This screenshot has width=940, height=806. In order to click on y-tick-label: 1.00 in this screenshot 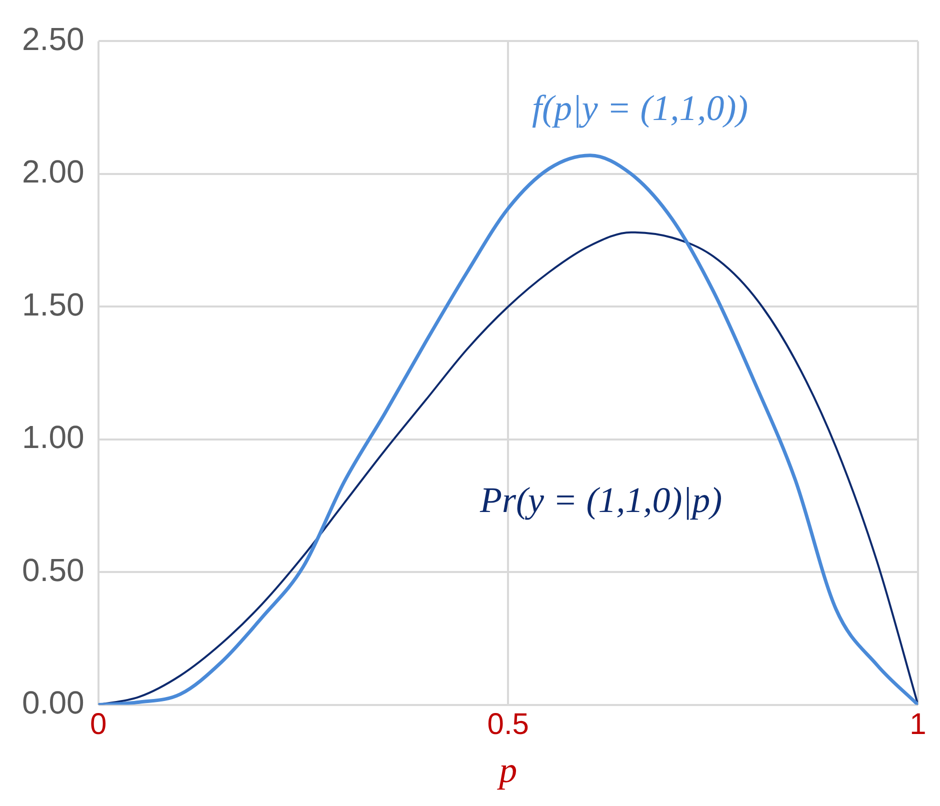, I will do `click(53, 437)`.